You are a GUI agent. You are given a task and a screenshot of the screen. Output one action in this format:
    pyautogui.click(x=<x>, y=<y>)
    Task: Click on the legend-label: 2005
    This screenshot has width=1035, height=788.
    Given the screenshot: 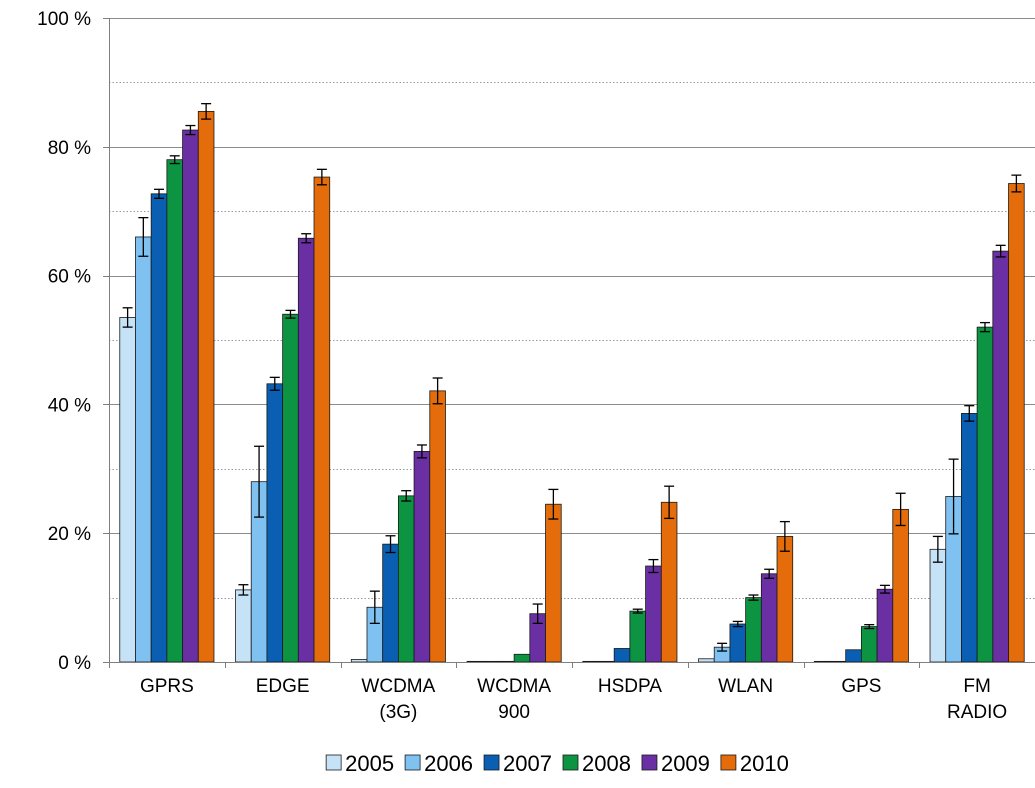 What is the action you would take?
    pyautogui.click(x=369, y=763)
    